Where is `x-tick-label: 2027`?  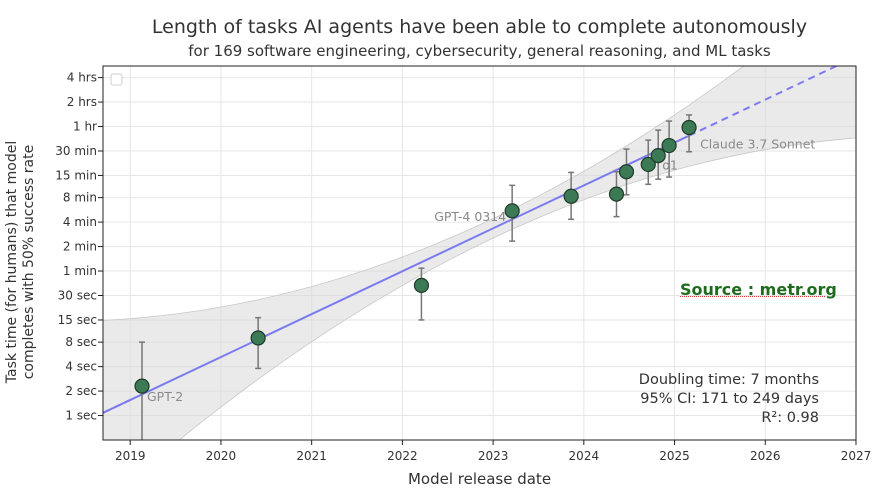
x-tick-label: 2027 is located at coordinates (856, 456).